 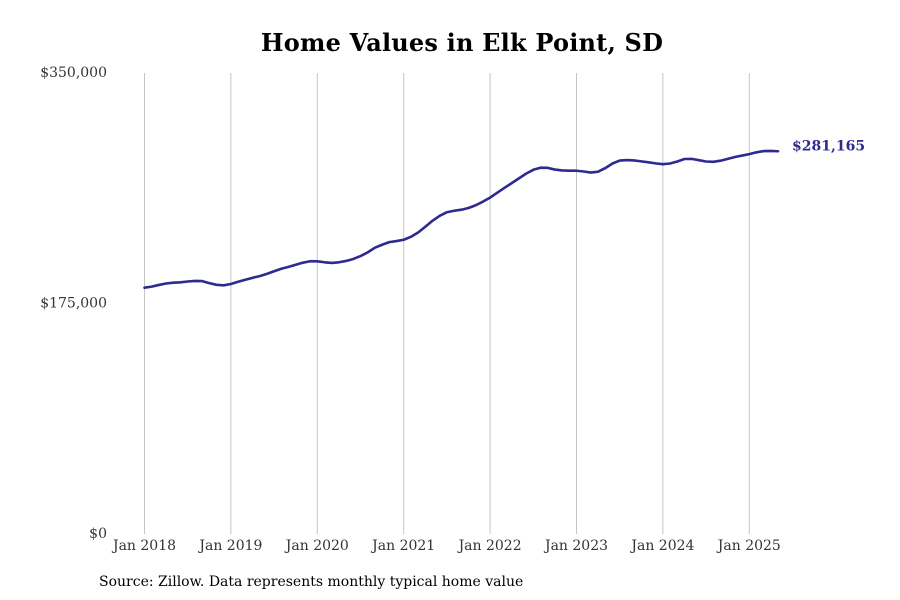 What do you see at coordinates (316, 546) in the screenshot?
I see `x-tick-label: Jan 2020` at bounding box center [316, 546].